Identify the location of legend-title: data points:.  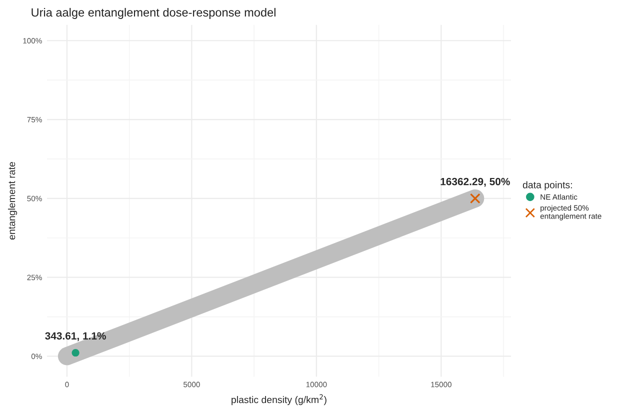
(547, 185).